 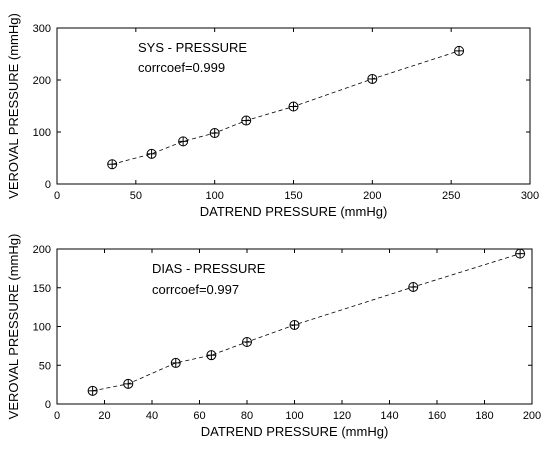 I want to click on x-tick-label: 60, so click(x=199, y=416).